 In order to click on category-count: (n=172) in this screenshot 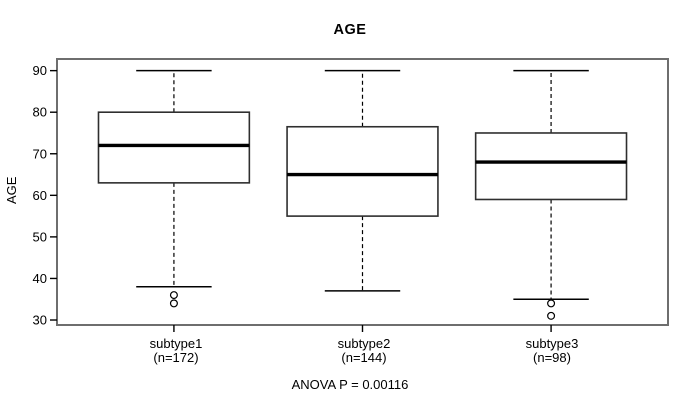, I will do `click(176, 357)`.